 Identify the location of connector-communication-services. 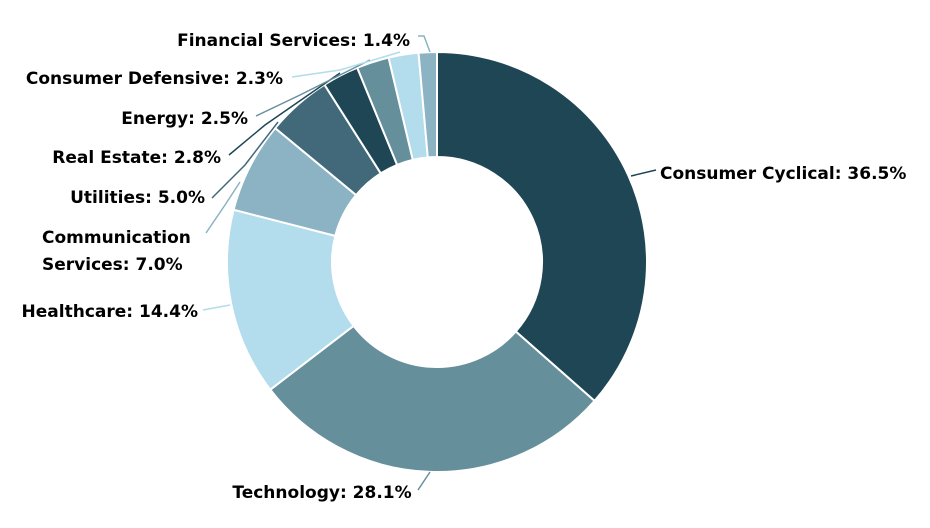
(223, 207).